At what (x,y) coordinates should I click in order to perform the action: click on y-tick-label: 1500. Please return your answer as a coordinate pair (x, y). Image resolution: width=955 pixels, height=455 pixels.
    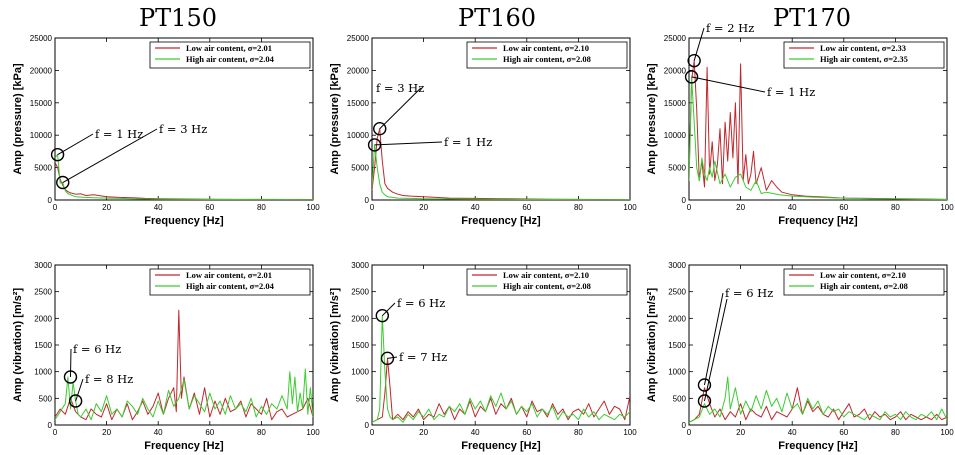
    Looking at the image, I should click on (360, 345).